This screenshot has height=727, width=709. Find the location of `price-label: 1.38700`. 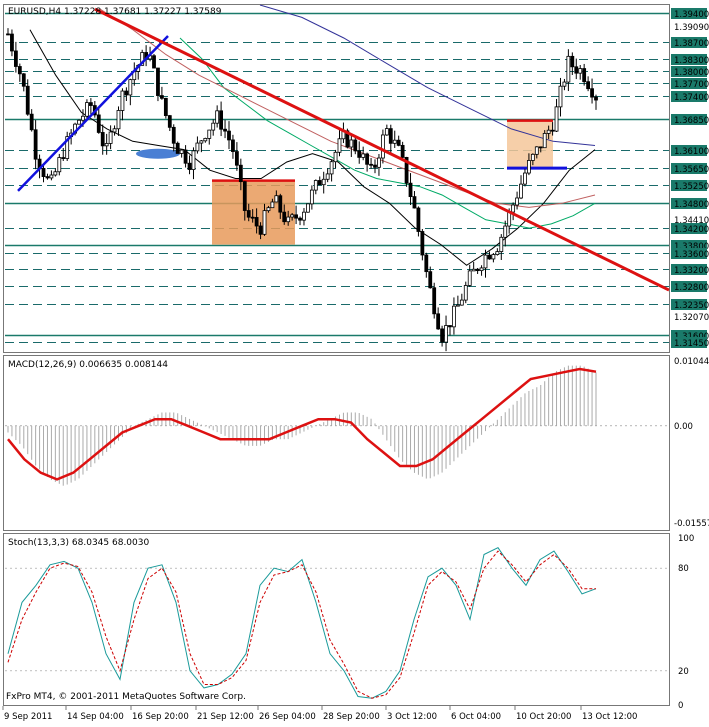

price-label: 1.38700 is located at coordinates (691, 44).